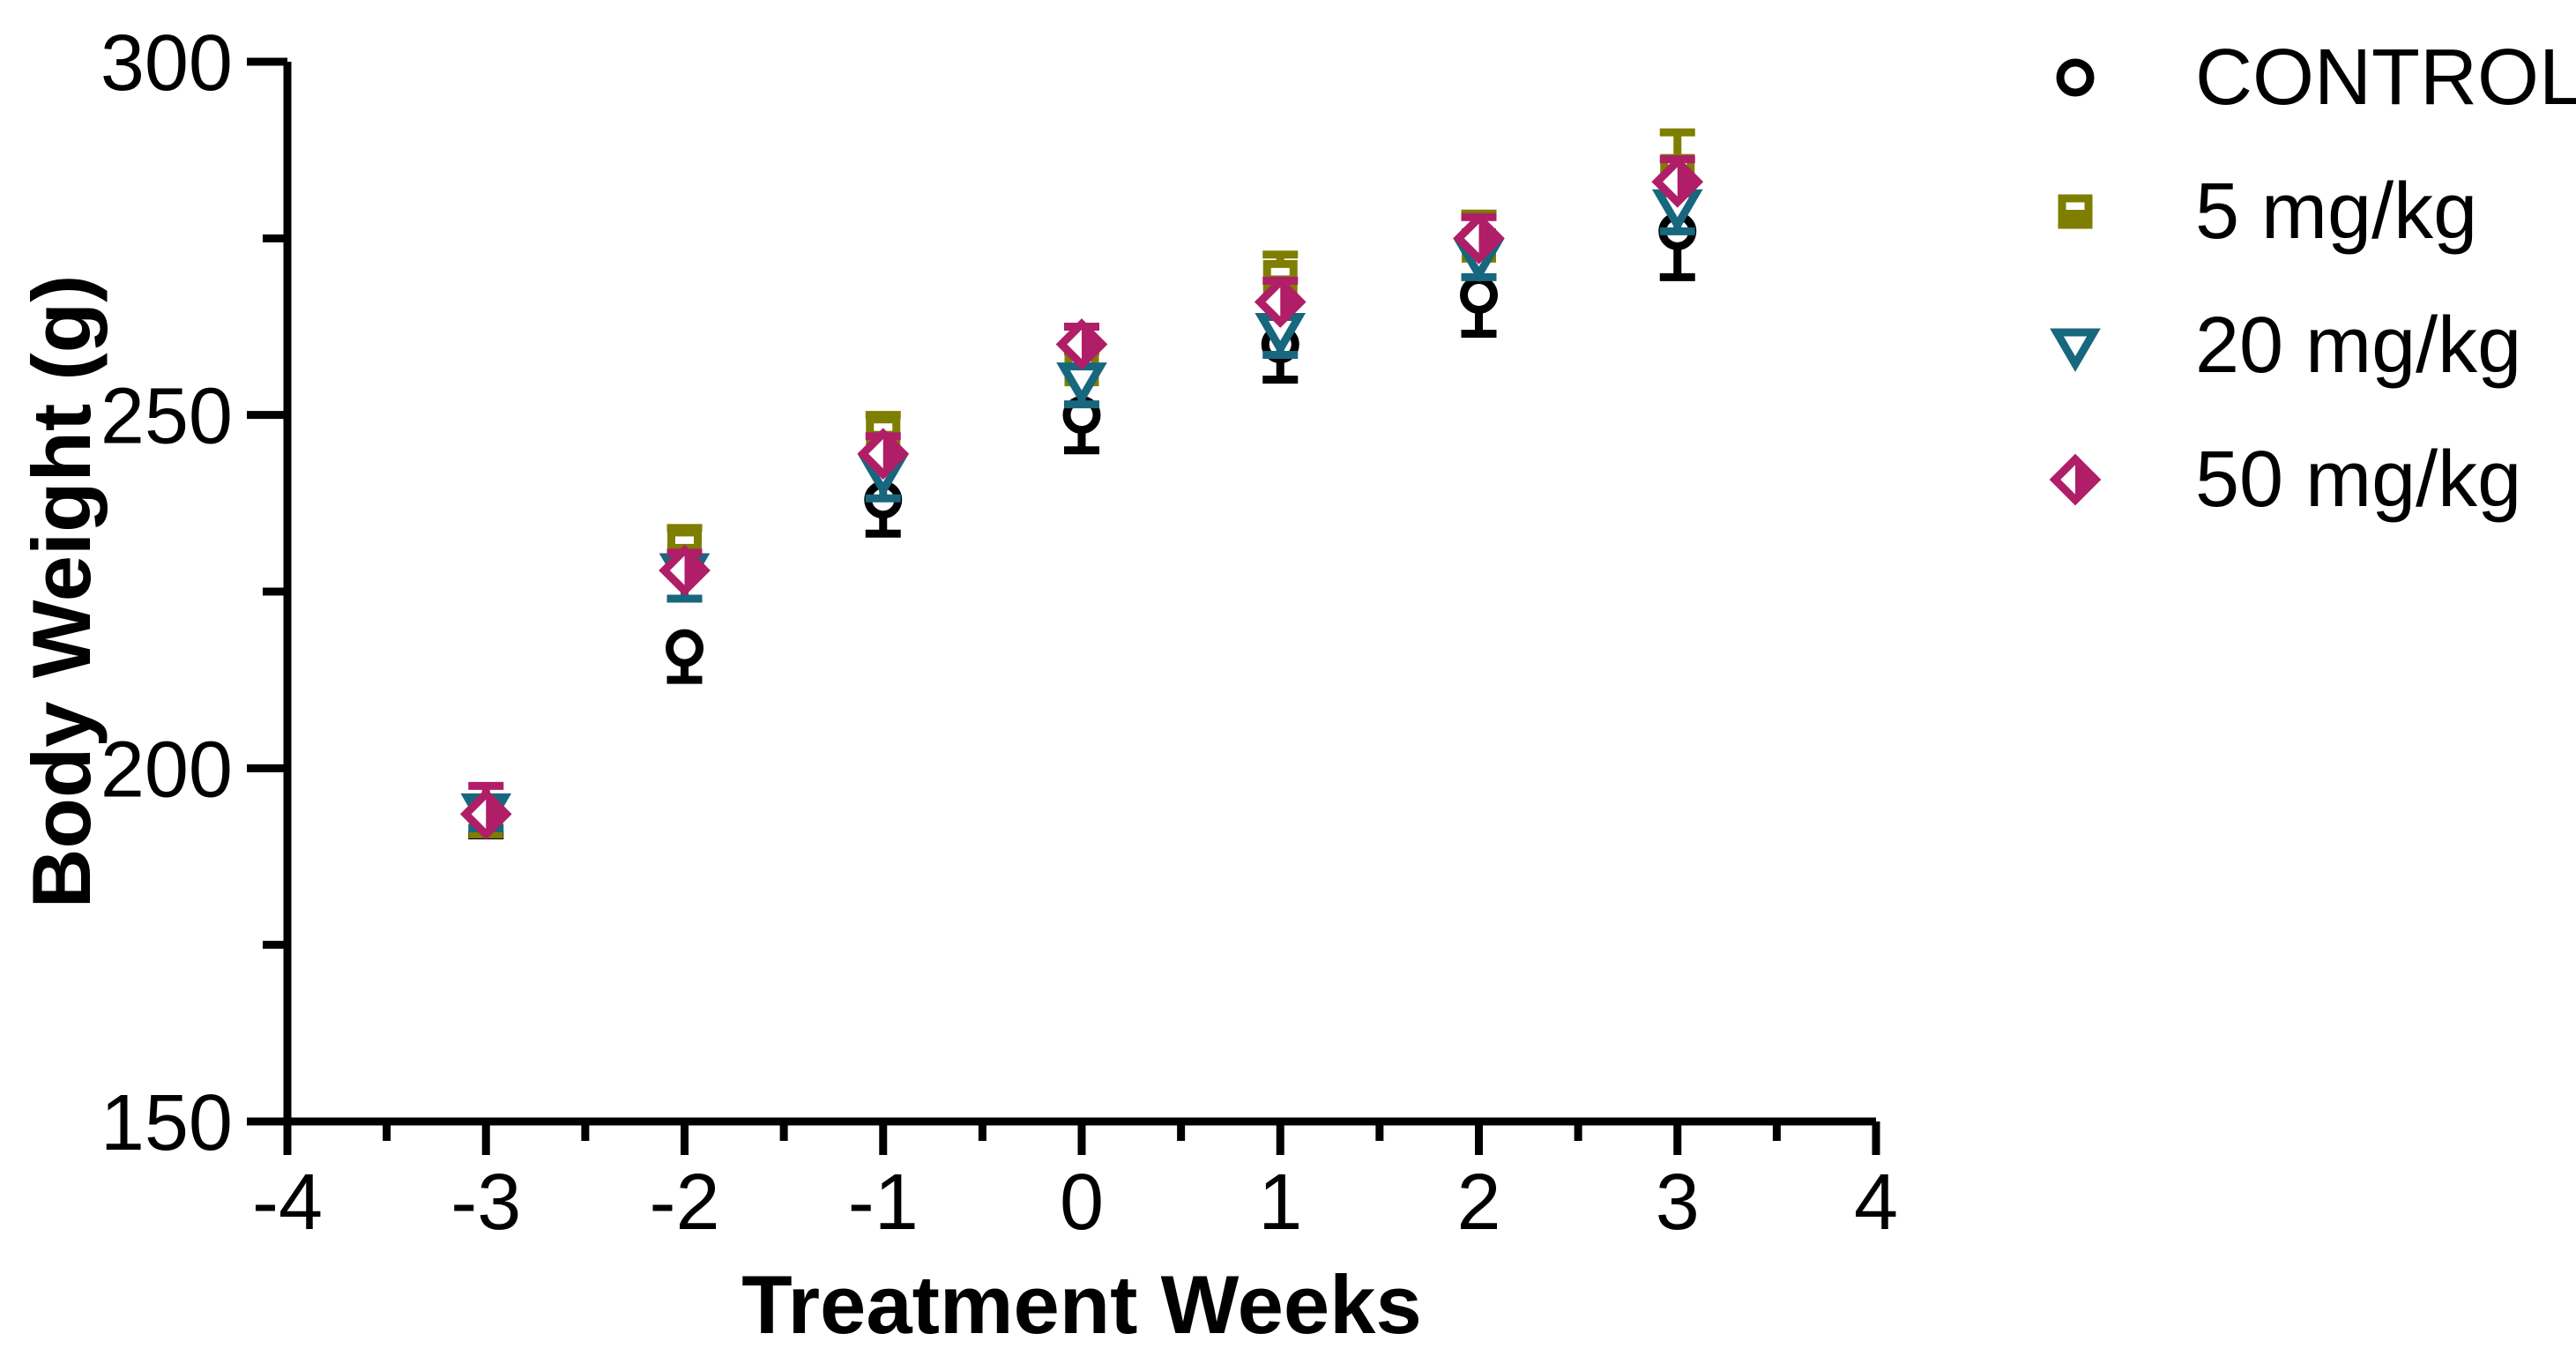 Image resolution: width=2576 pixels, height=1356 pixels. I want to click on x-tick-label: 2, so click(1478, 1203).